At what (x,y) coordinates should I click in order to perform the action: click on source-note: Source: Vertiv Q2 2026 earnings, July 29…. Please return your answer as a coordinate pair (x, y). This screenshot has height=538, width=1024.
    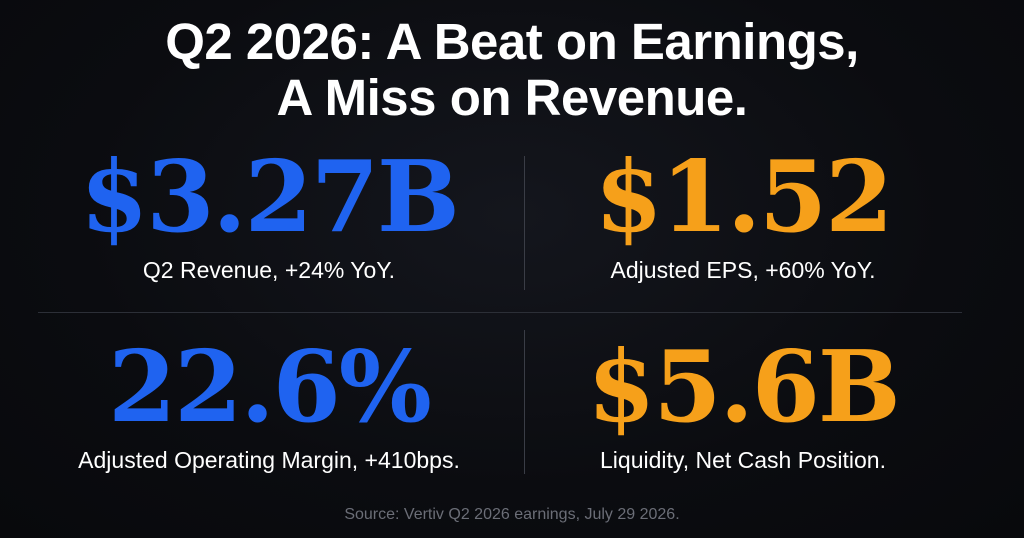
    Looking at the image, I should click on (512, 514).